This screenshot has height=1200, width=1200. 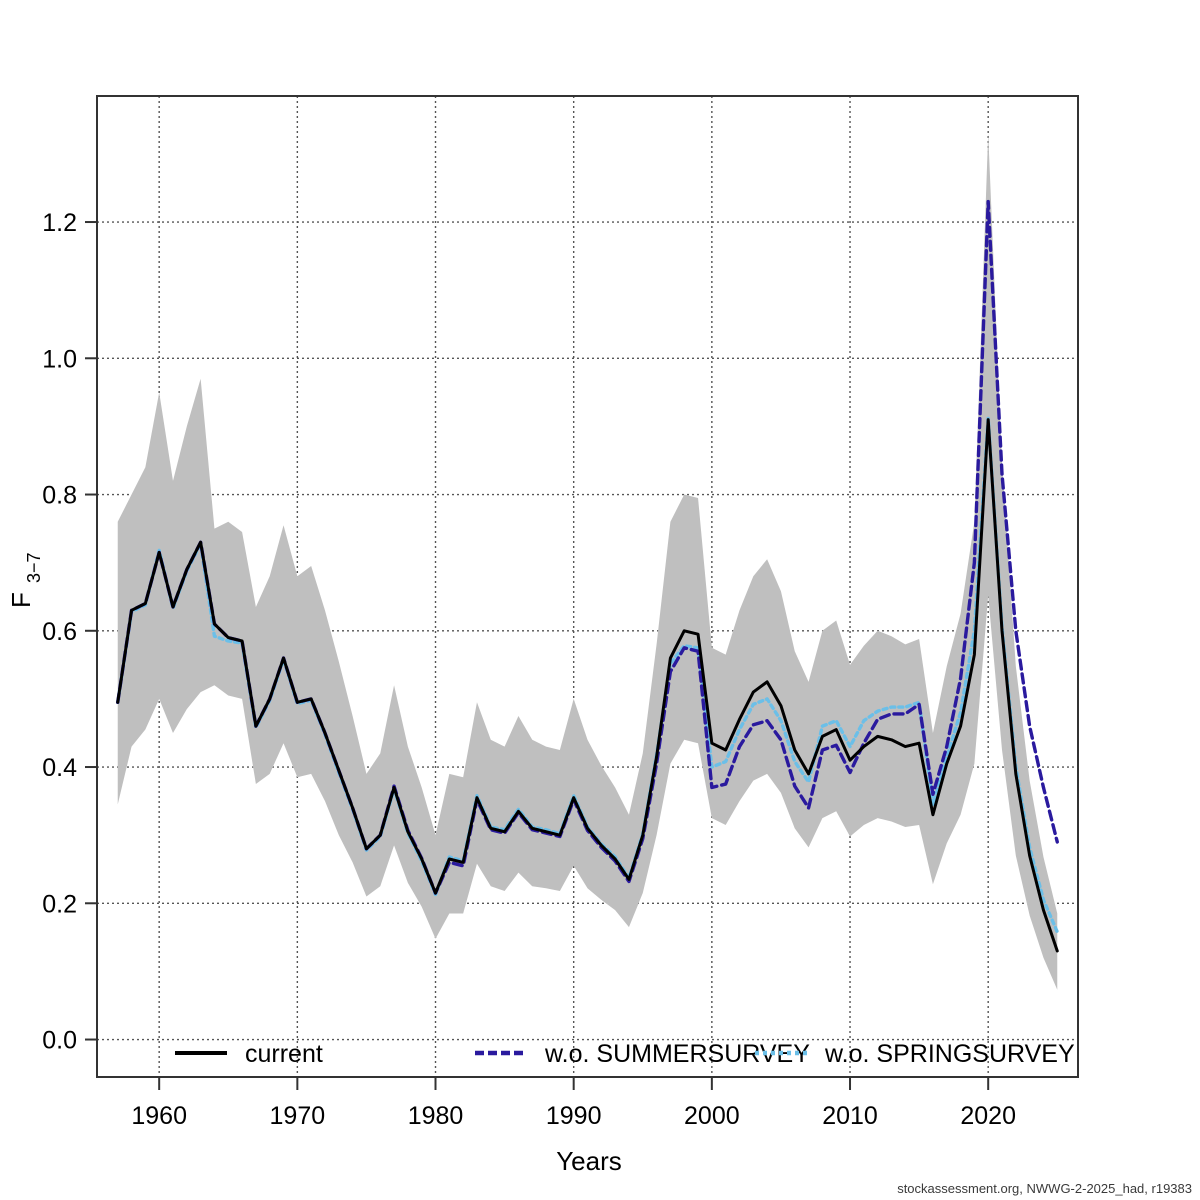 I want to click on y-axis-tick-label: 0.6, so click(x=59, y=632).